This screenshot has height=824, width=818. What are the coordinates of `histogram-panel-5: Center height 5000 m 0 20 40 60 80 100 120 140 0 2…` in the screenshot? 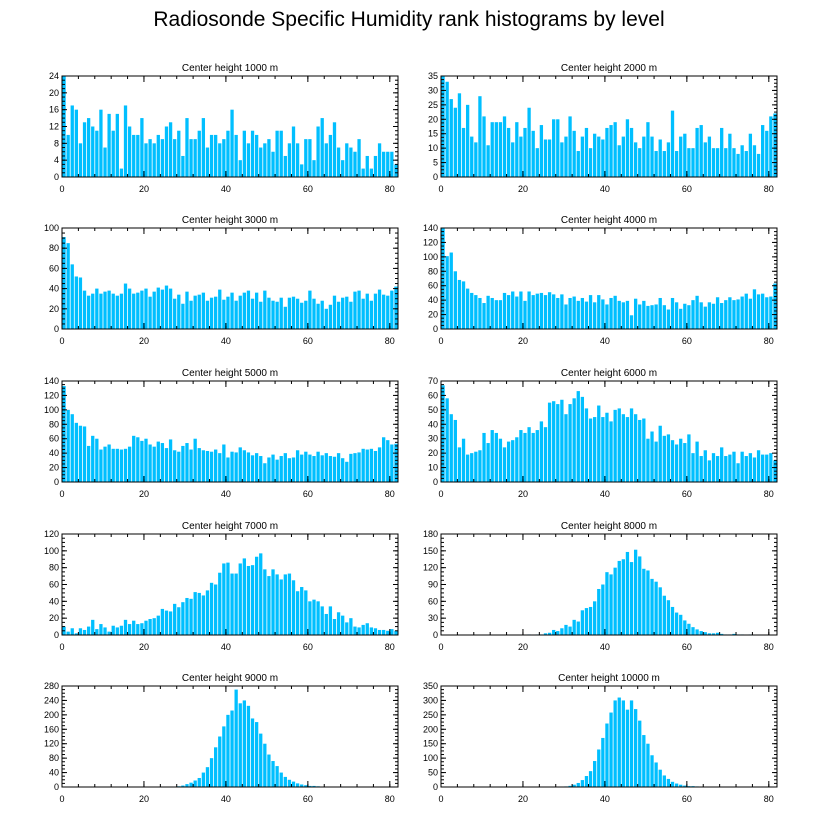 It's located at (221, 433).